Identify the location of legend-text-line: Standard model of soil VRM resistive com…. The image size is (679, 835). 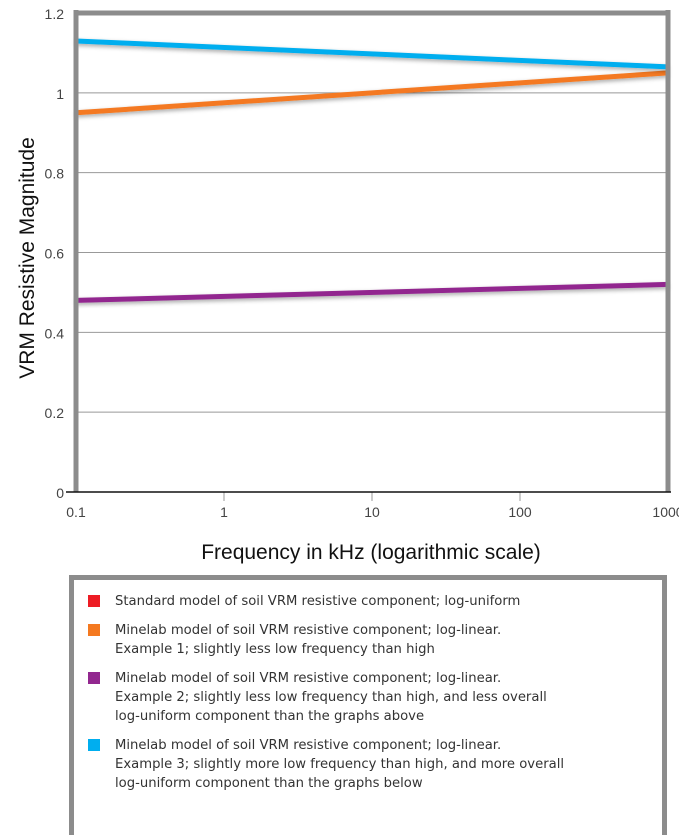
(318, 601).